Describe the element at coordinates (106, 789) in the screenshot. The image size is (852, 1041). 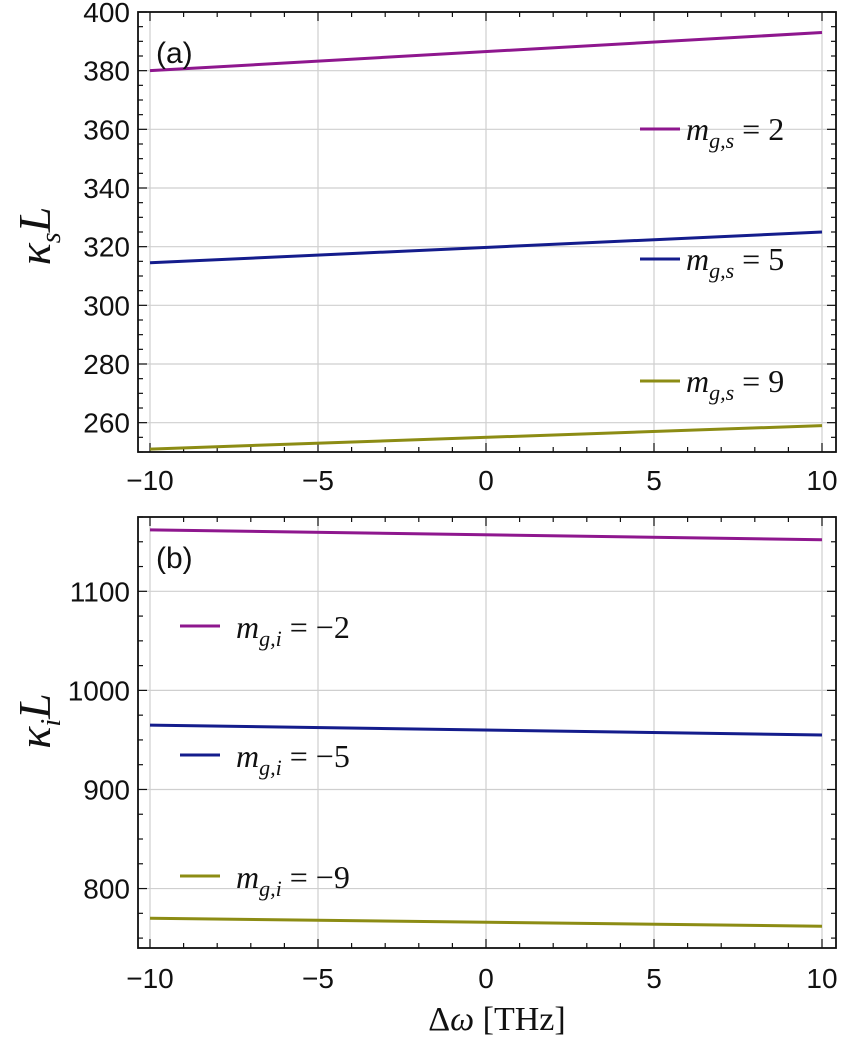
I see `y-tick-label: 900` at that location.